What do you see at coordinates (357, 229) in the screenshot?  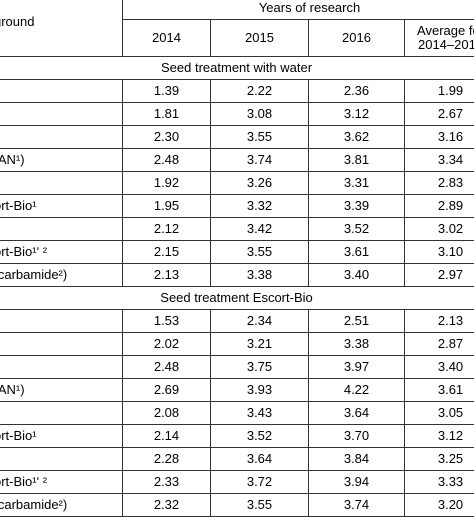 I see `year-value-cell: 3.52` at bounding box center [357, 229].